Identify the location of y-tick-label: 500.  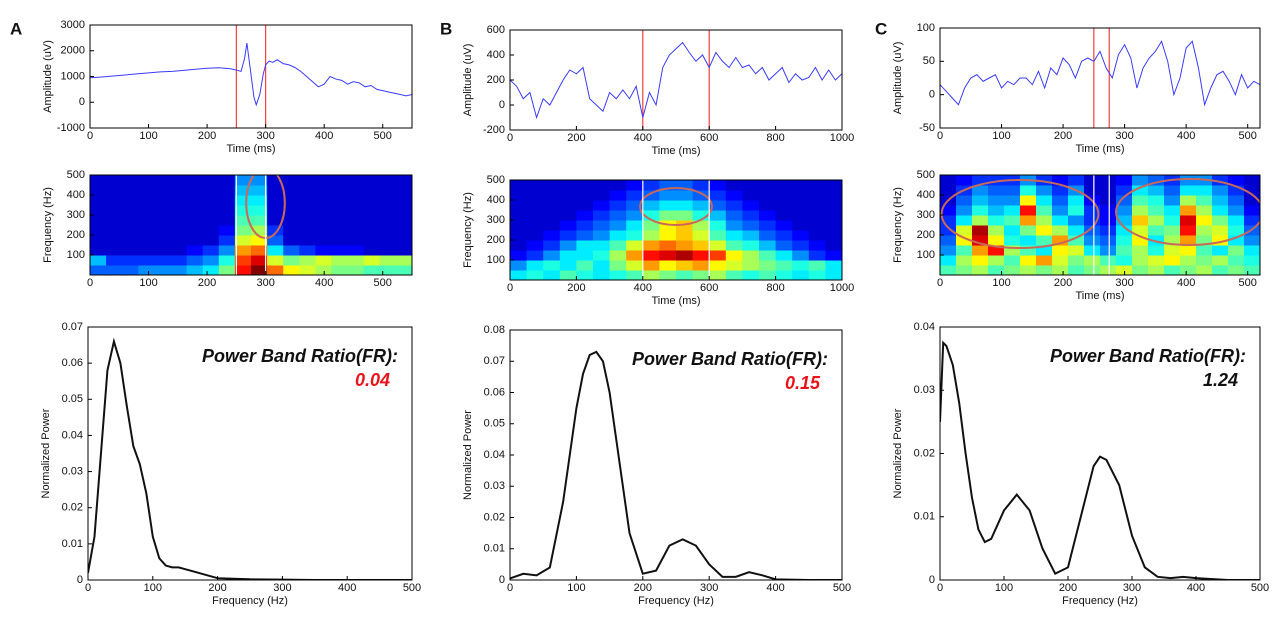
(926, 175).